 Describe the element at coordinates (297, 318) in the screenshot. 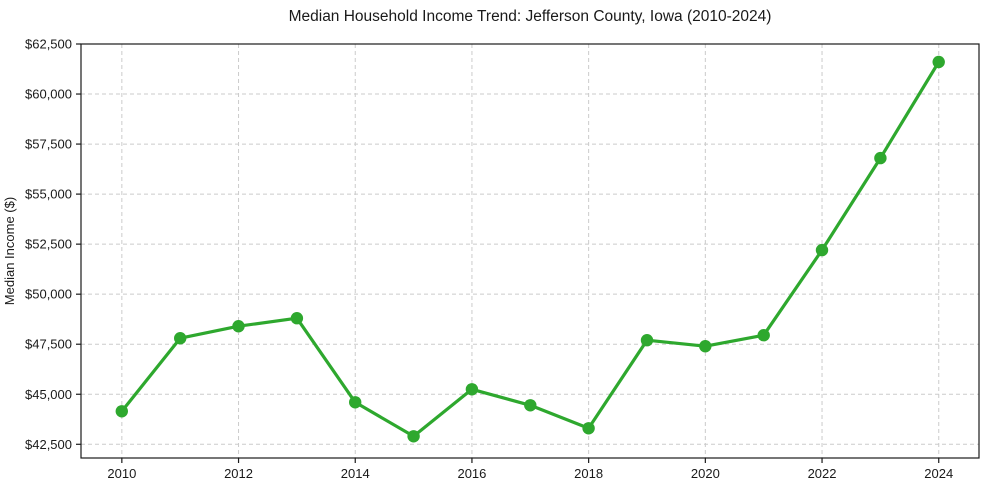

I see `data-point-2013` at that location.